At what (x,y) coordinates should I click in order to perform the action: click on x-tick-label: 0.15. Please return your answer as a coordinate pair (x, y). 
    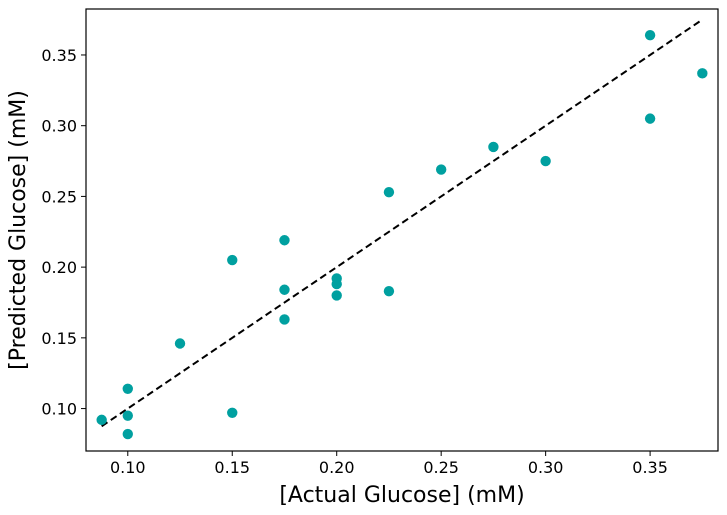
    Looking at the image, I should click on (232, 467).